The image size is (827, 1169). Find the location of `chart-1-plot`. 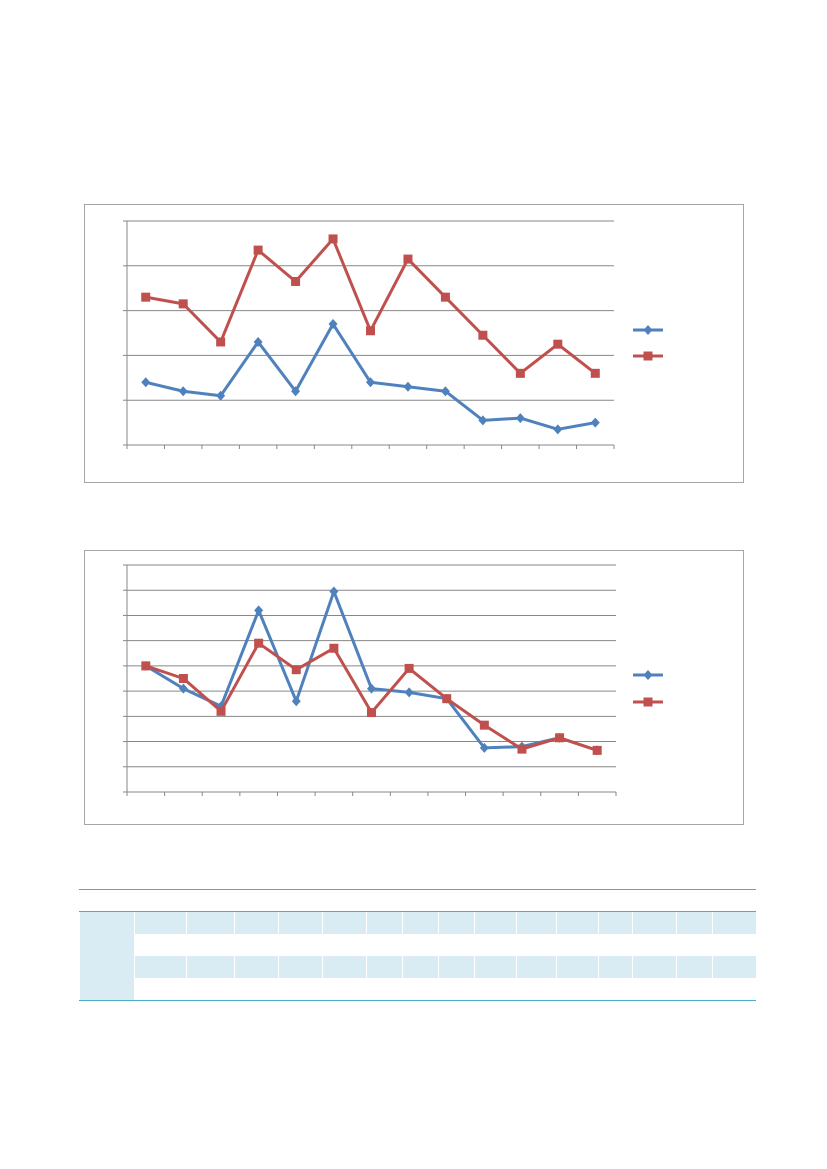

chart-1-plot is located at coordinates (393, 334).